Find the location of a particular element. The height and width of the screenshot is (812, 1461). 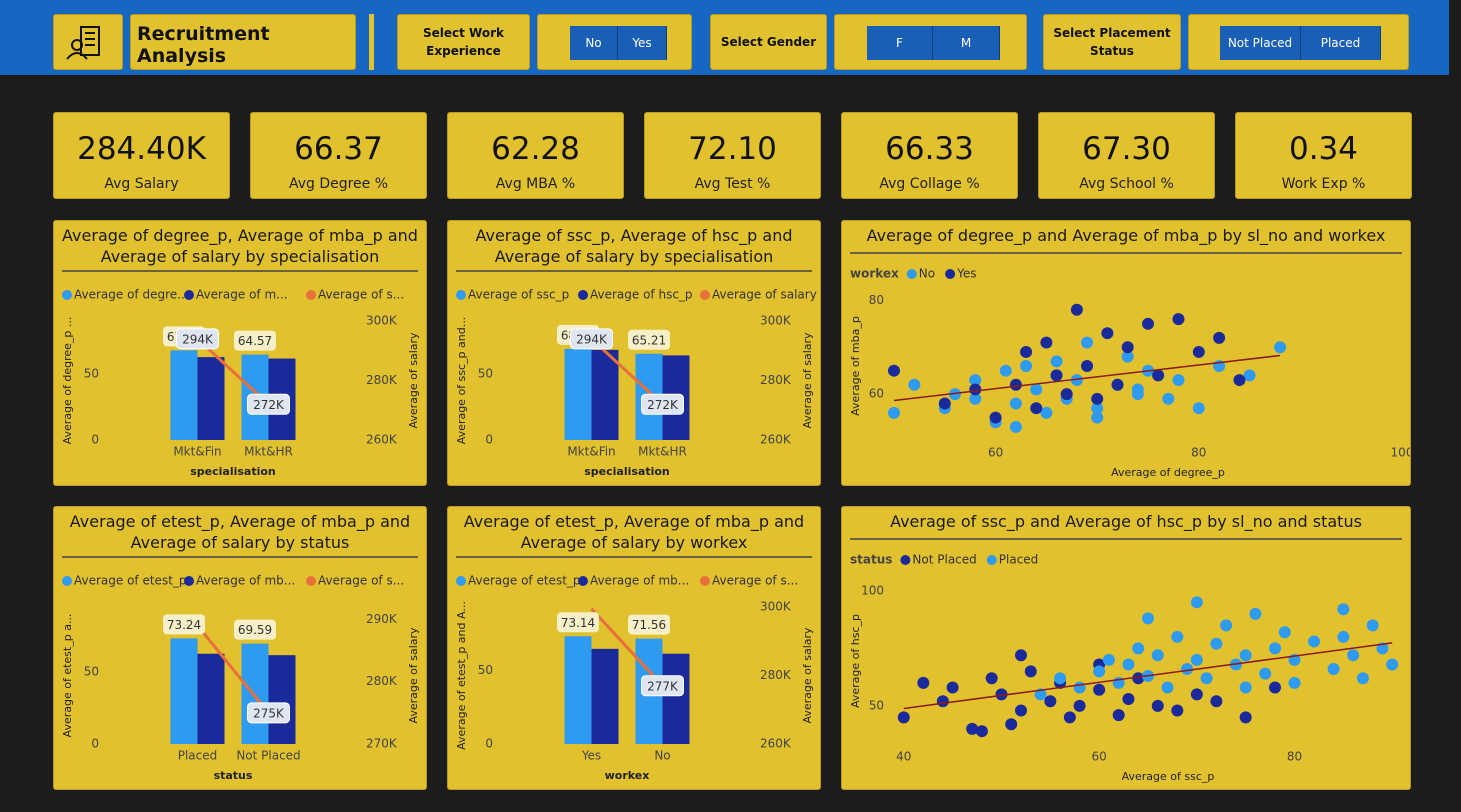

kpi-card: 62.28 Avg MBA % is located at coordinates (535, 155).